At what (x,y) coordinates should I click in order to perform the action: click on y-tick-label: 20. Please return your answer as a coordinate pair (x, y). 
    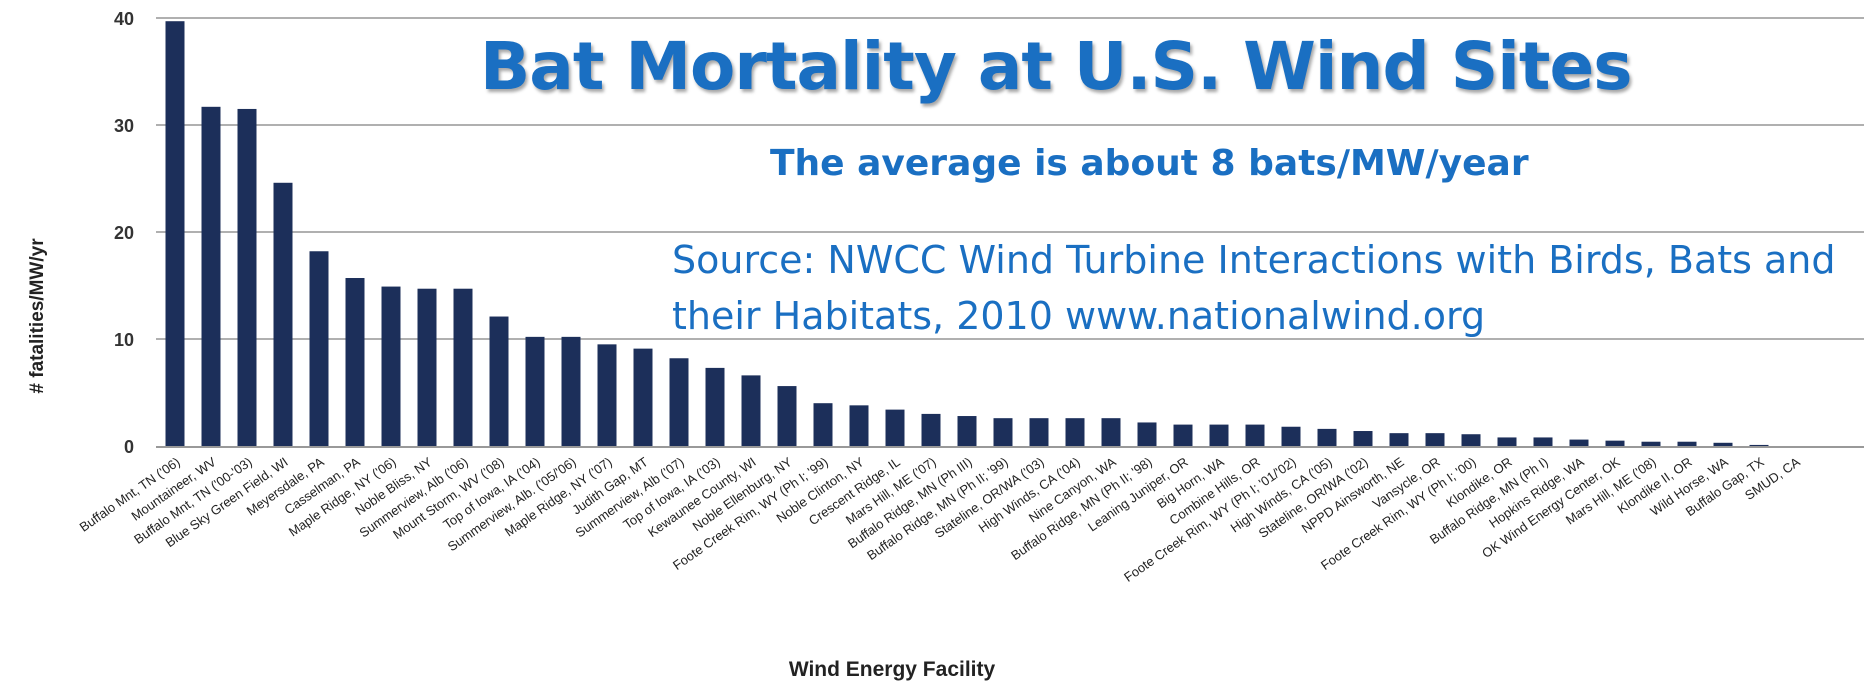
    Looking at the image, I should click on (124, 233).